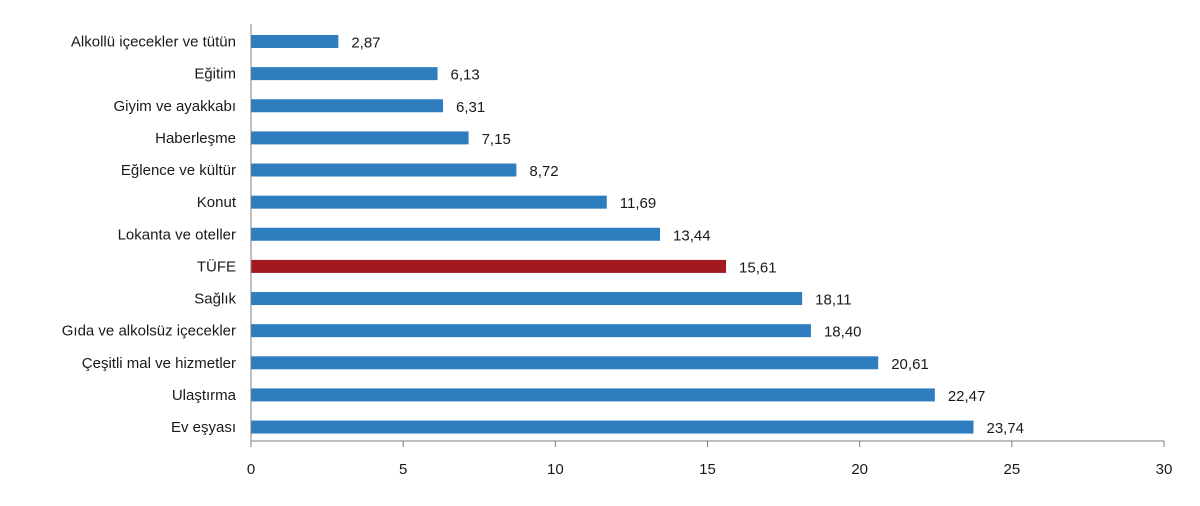  Describe the element at coordinates (159, 363) in the screenshot. I see `category-label-cesitli-mal-ve-hizmetler: Çeşitli mal ve hizmetler` at that location.